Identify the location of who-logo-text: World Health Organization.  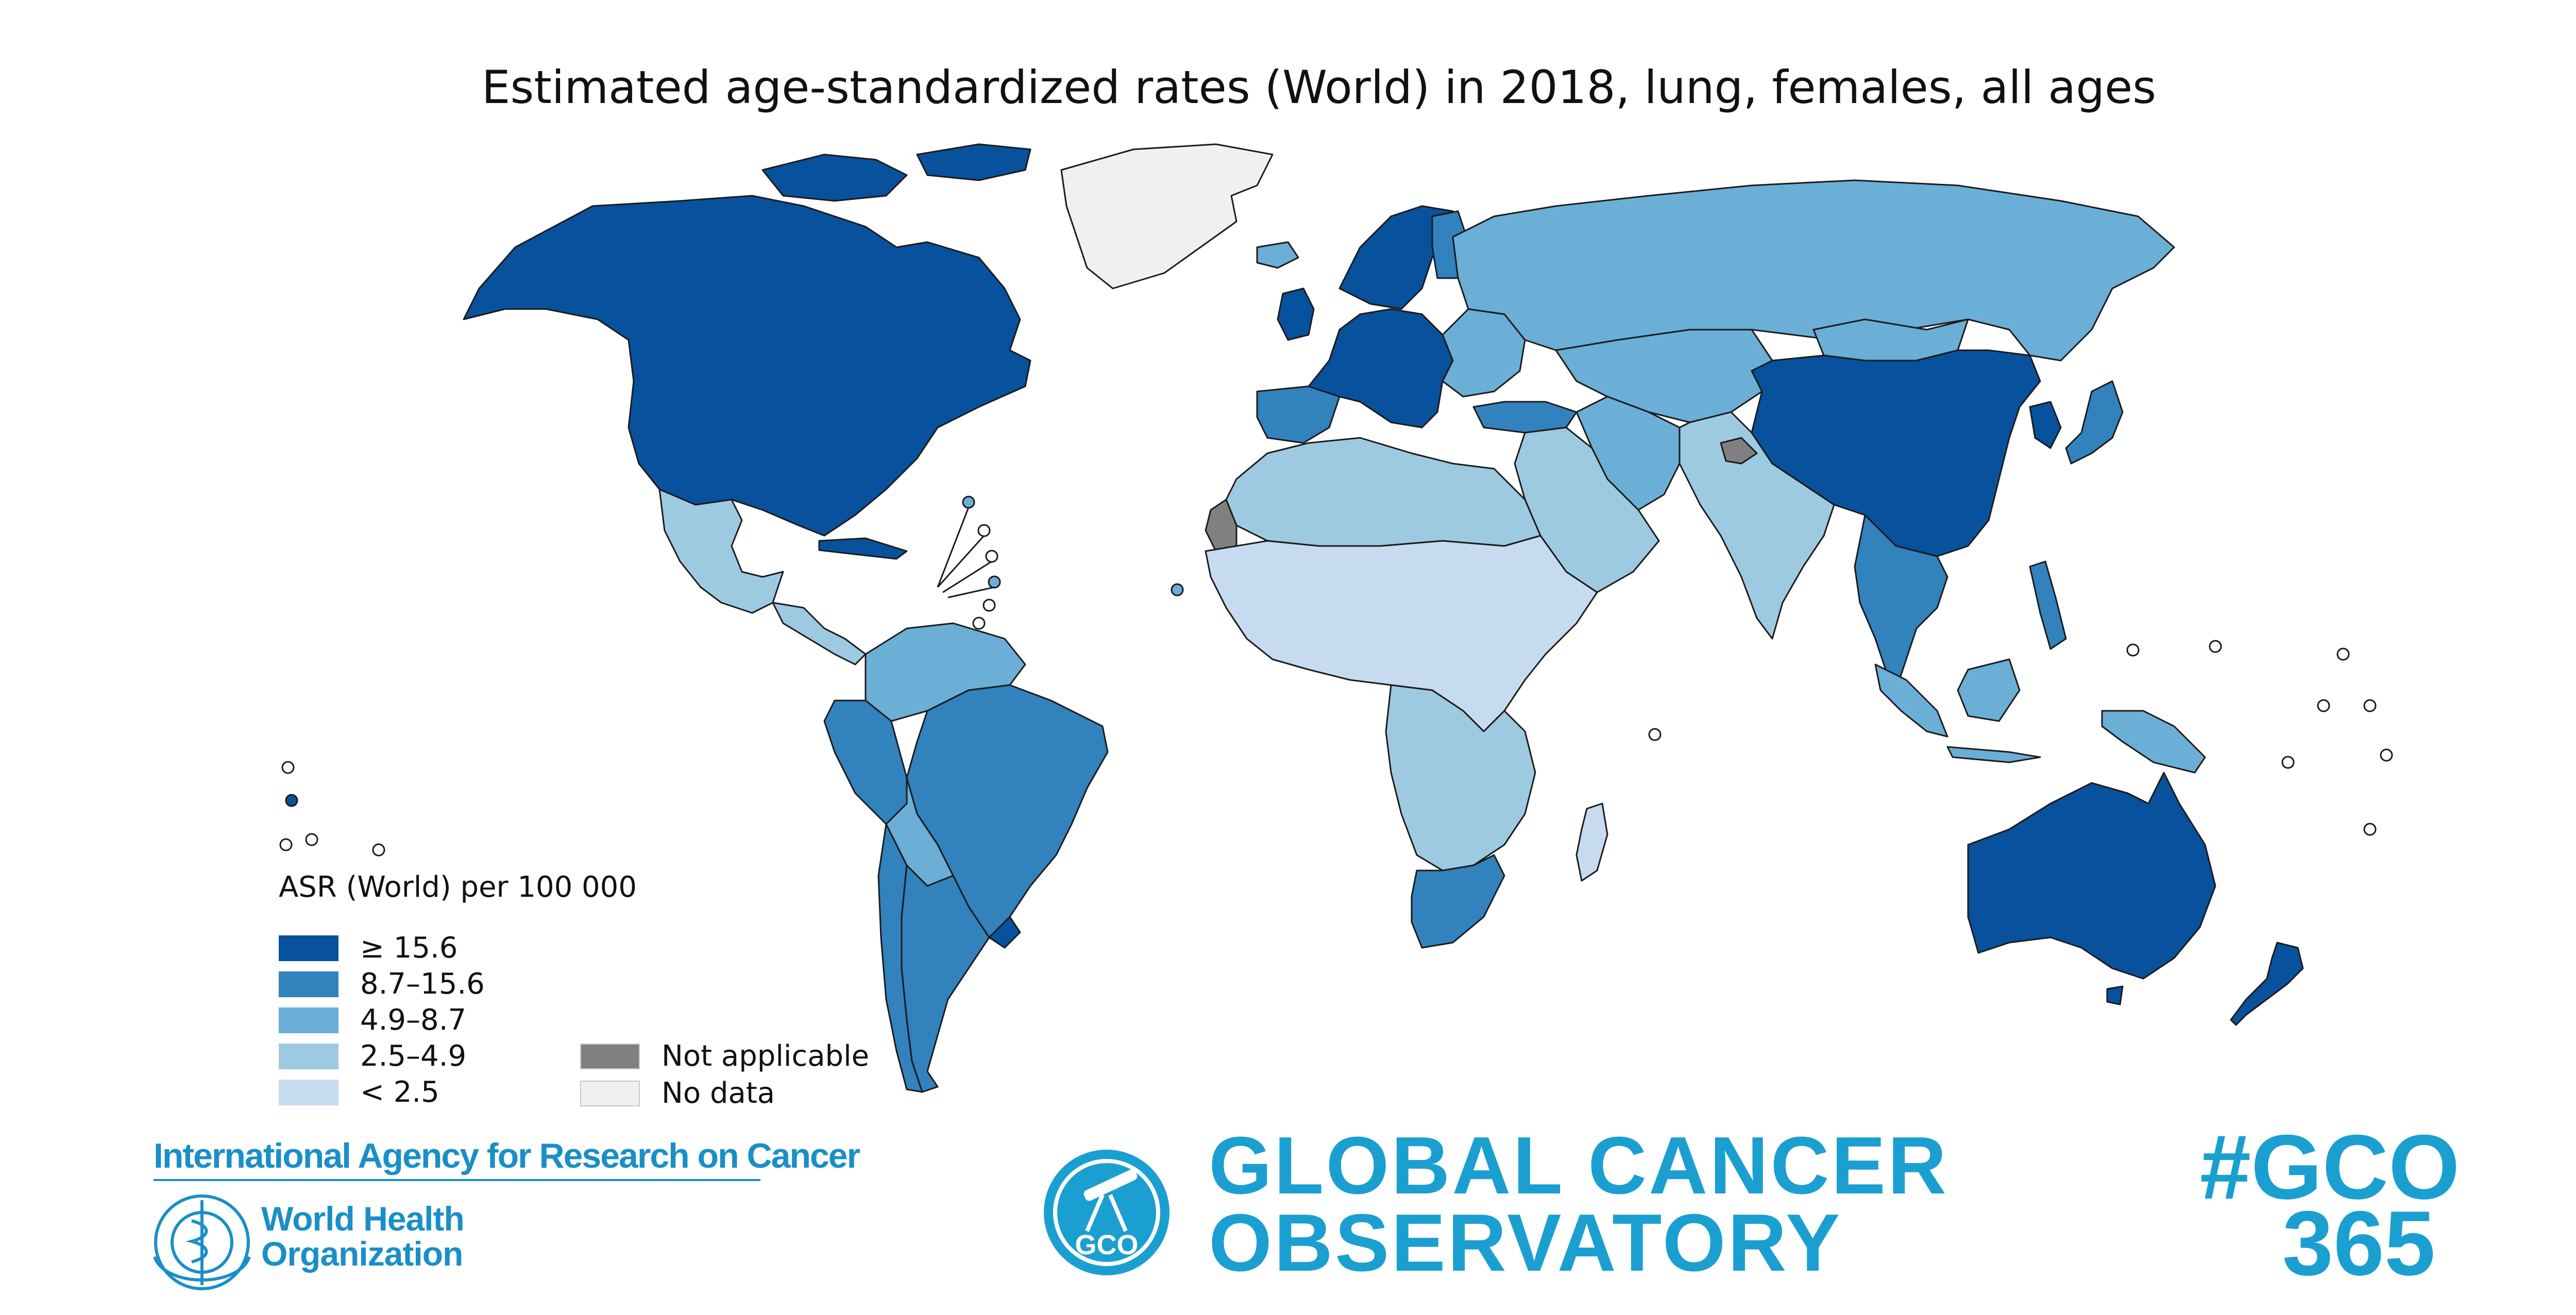
(363, 1236).